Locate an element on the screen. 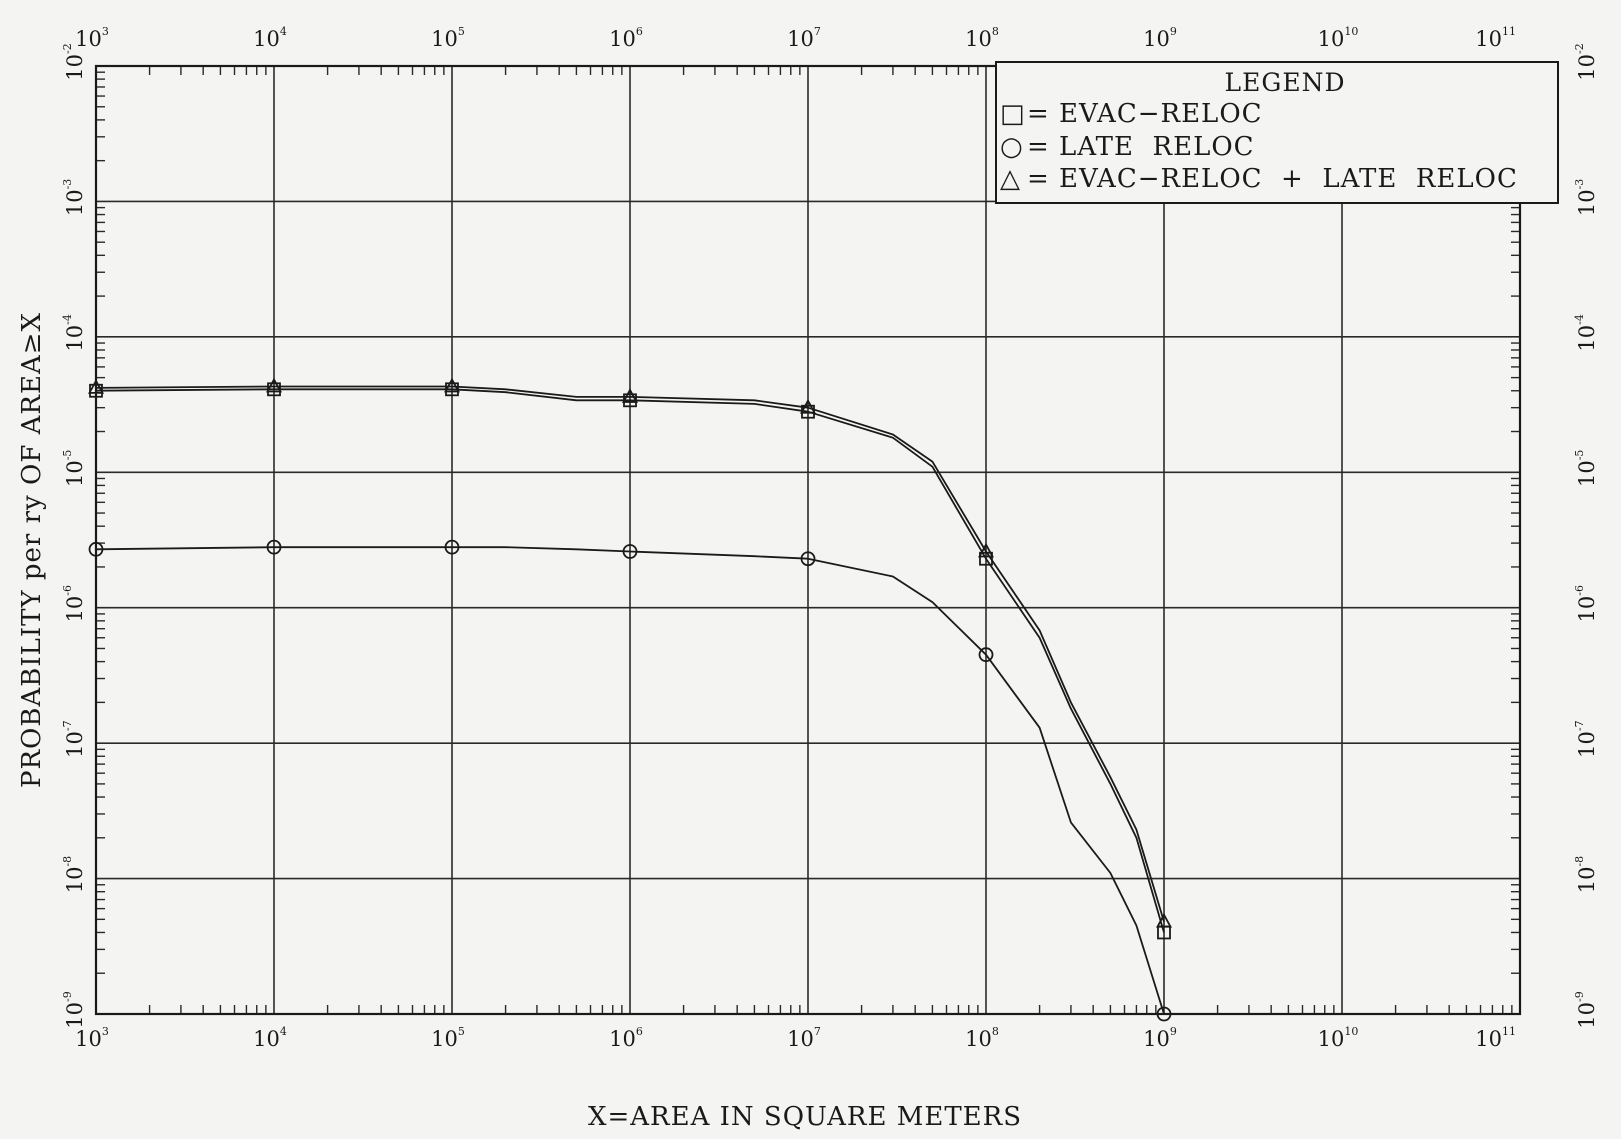 Image resolution: width=1621 pixels, height=1139 pixels. x-tick-label-bottom: 106 is located at coordinates (626, 1038).